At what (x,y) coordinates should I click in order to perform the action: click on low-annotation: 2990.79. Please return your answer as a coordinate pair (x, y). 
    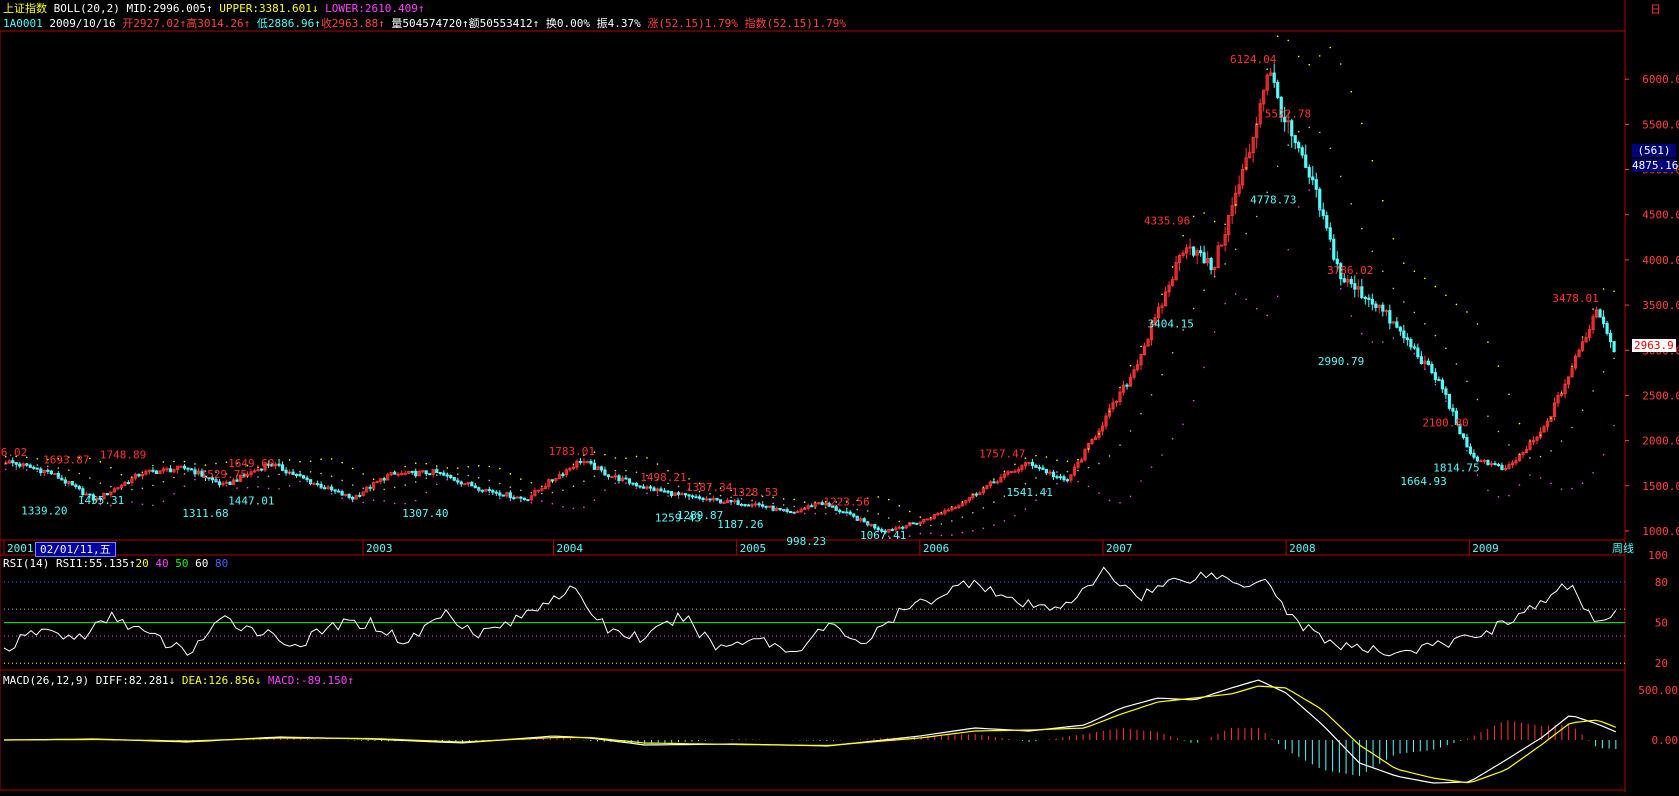
    Looking at the image, I should click on (1341, 361).